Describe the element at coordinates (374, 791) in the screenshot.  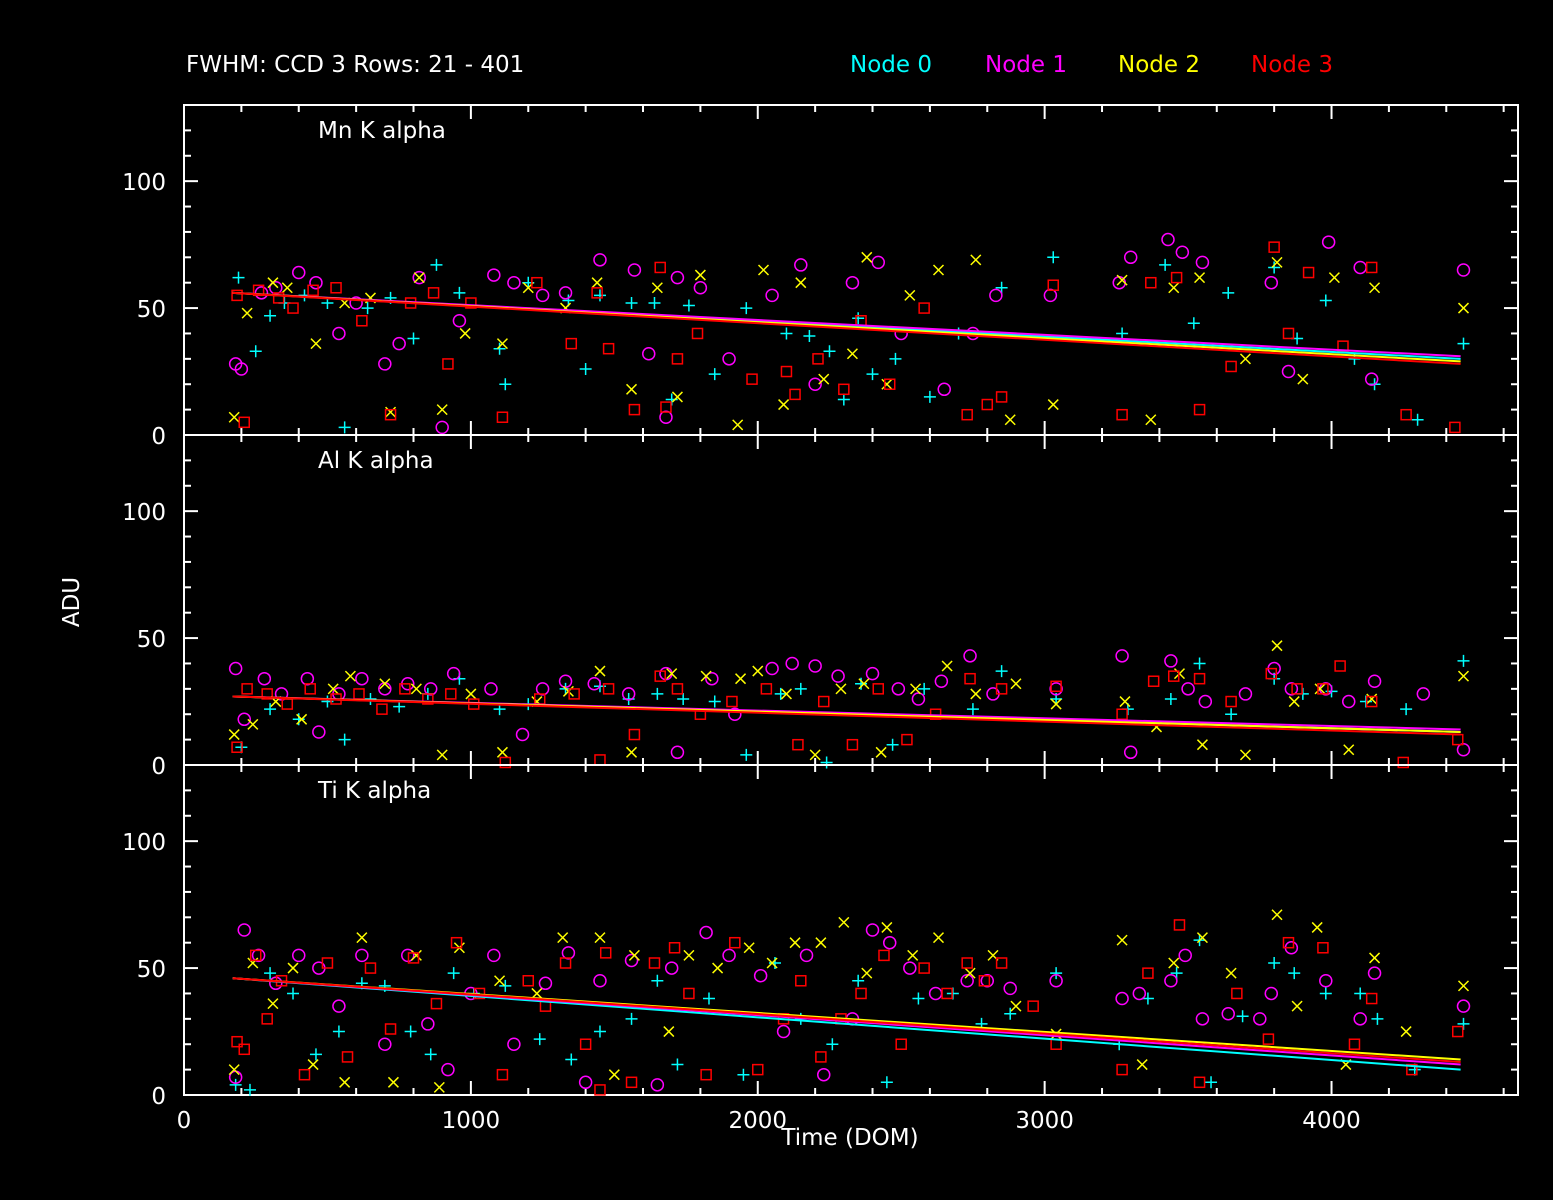
I see `panel-label: Ti K alpha` at that location.